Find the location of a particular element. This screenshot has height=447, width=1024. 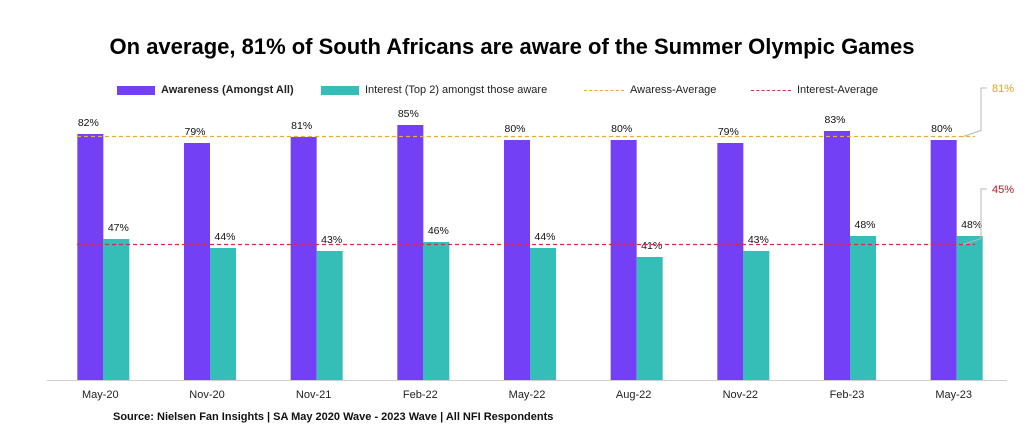

callout-leader-awareness-average is located at coordinates (974, 112).